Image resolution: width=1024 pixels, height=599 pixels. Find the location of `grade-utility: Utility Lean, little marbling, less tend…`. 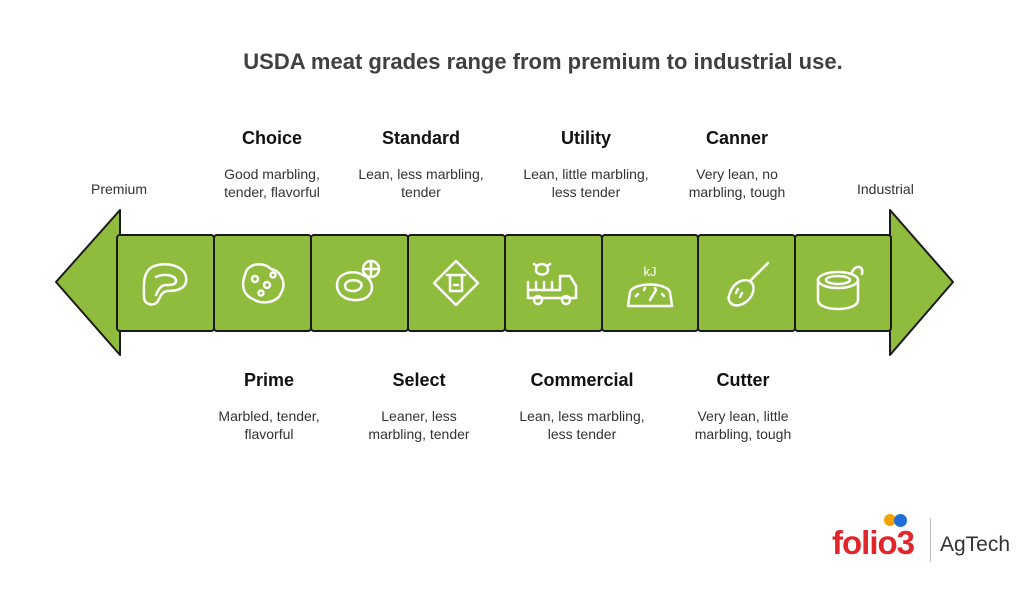

grade-utility: Utility Lean, little marbling, less tend… is located at coordinates (586, 164).